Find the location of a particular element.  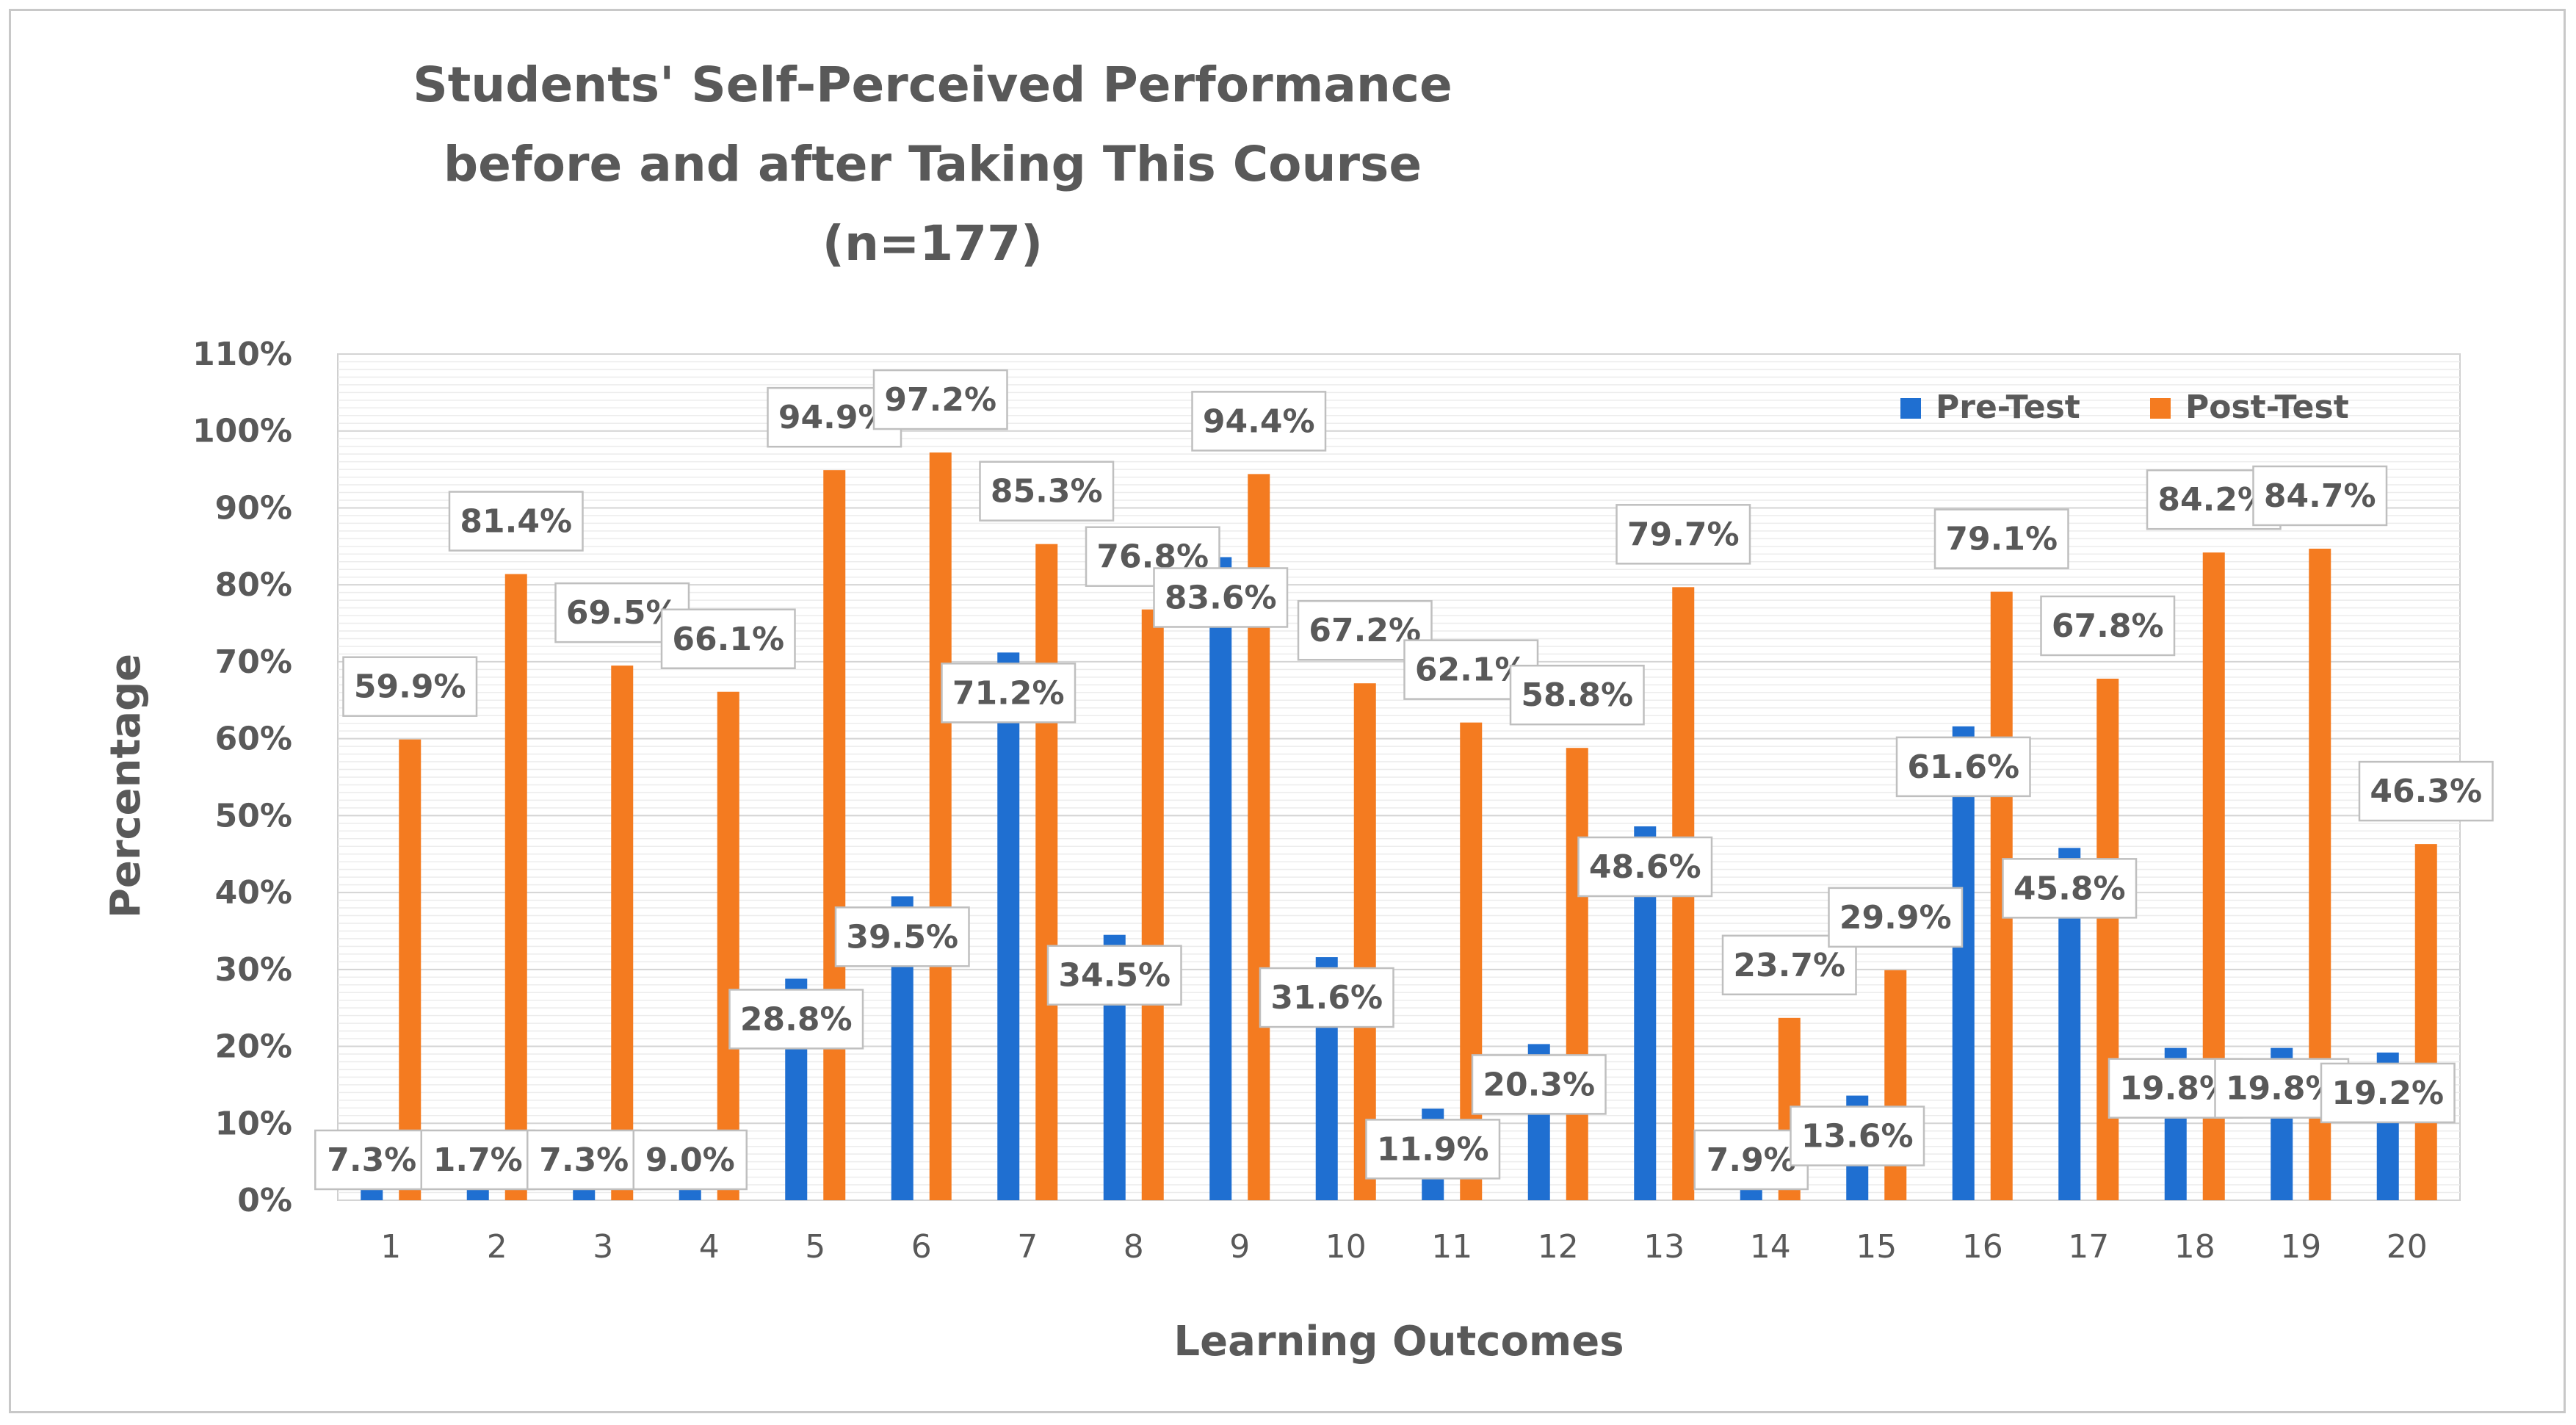

data-label-post-test: 79.7% is located at coordinates (1683, 535).